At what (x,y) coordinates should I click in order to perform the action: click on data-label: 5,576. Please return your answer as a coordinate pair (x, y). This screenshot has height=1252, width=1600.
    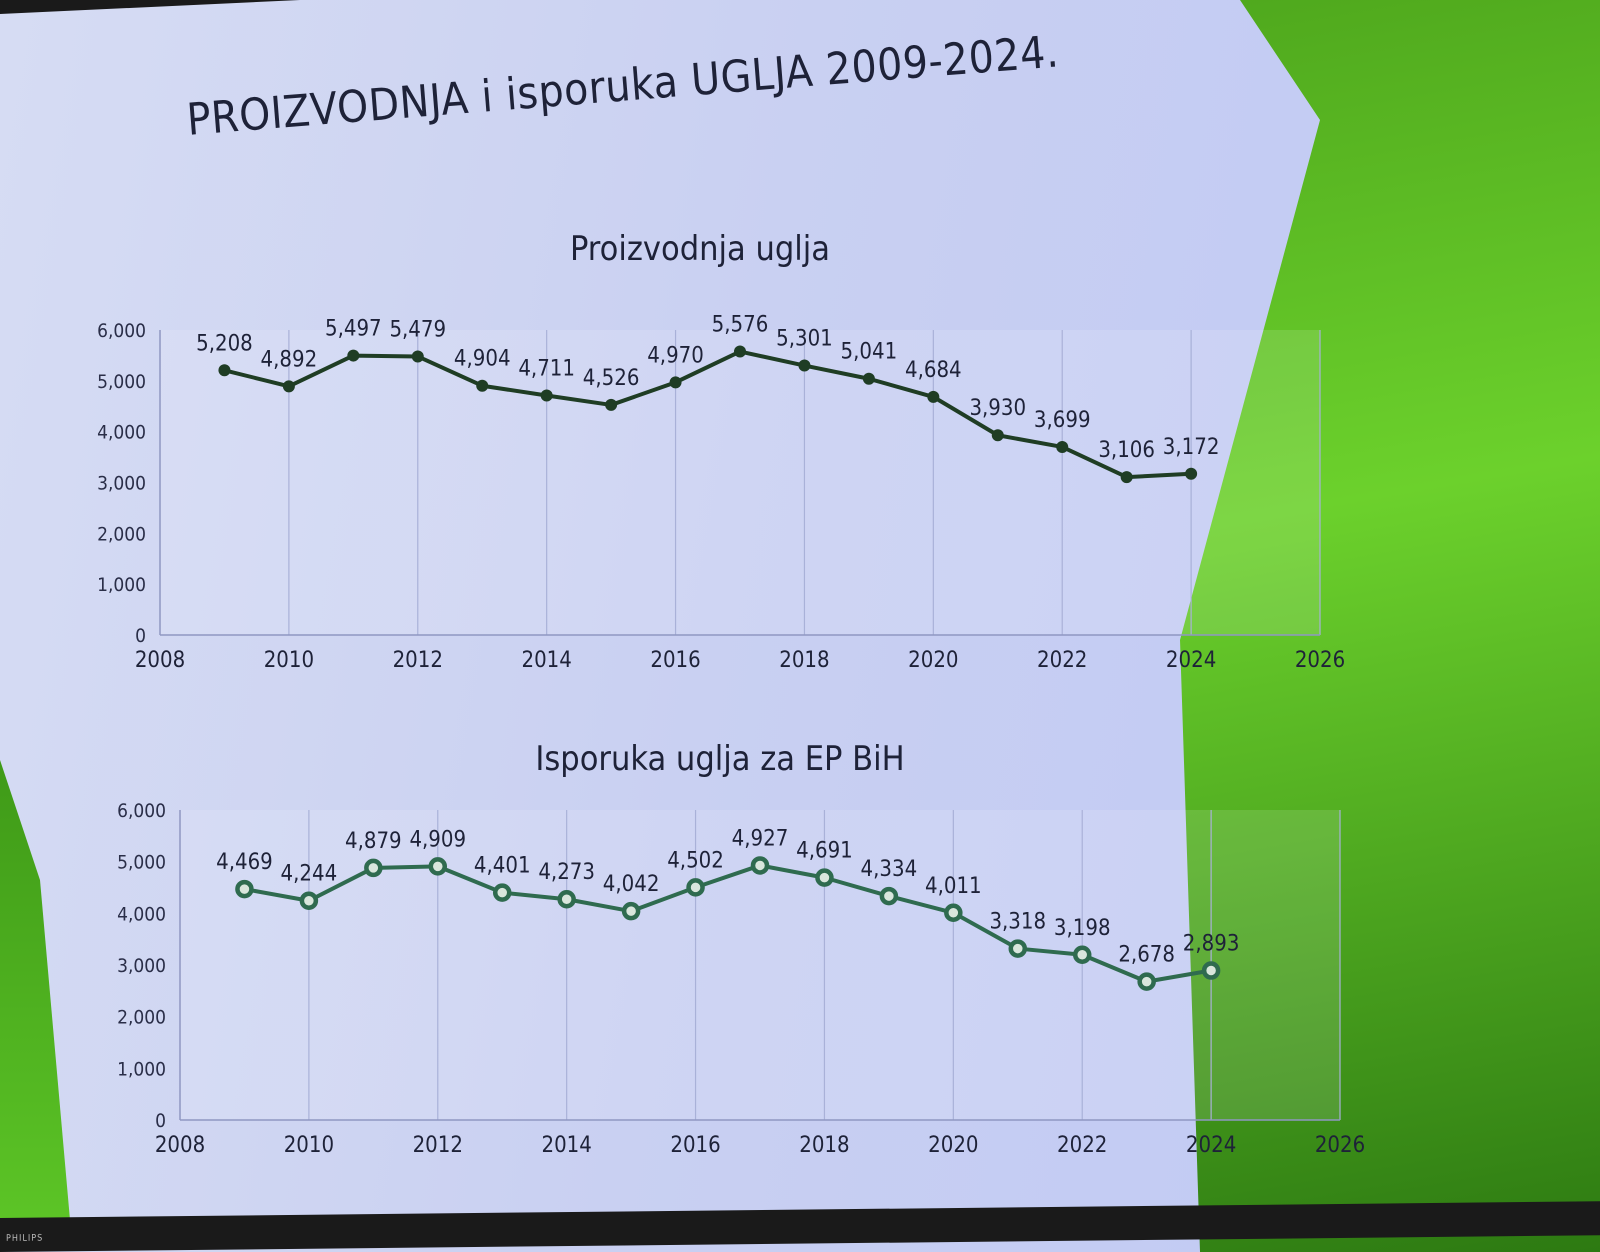
    Looking at the image, I should click on (740, 325).